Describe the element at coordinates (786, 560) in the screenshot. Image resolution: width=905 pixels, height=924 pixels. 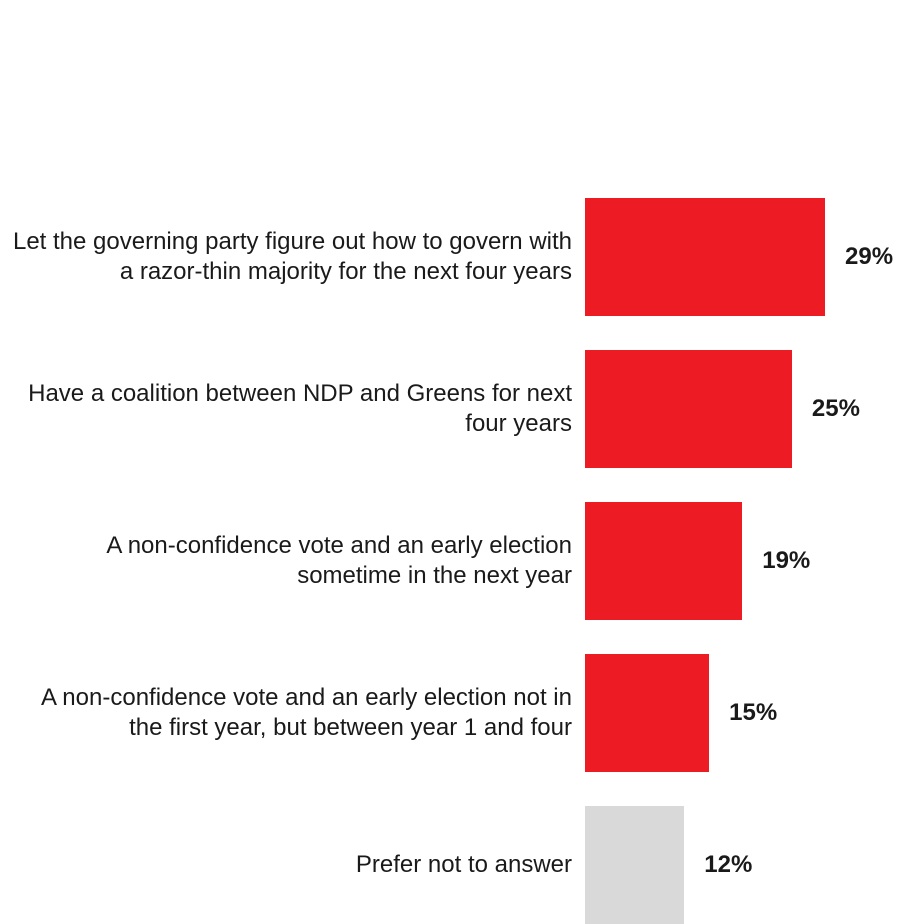
I see `value-label: 19%` at that location.